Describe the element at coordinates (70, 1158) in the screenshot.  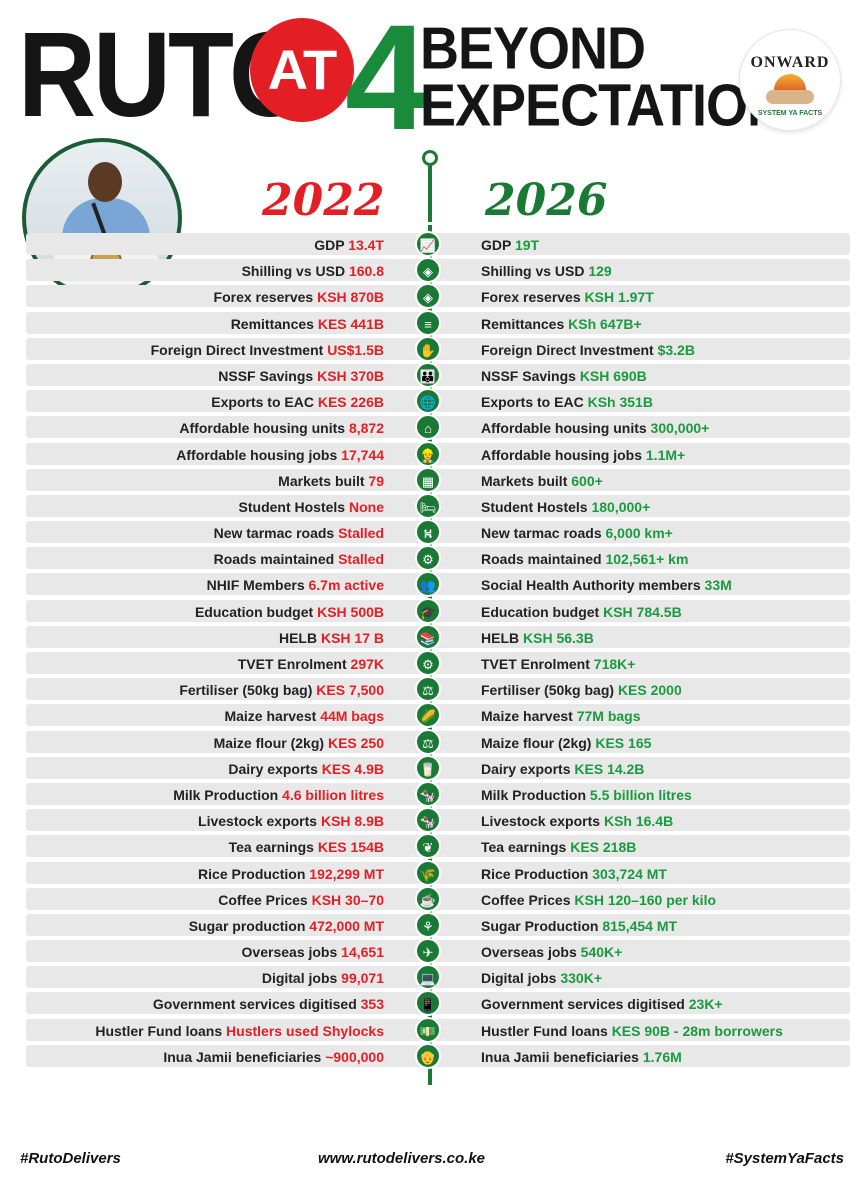
I see `hashtag-ruto-delivers: #RutoDelivers` at that location.